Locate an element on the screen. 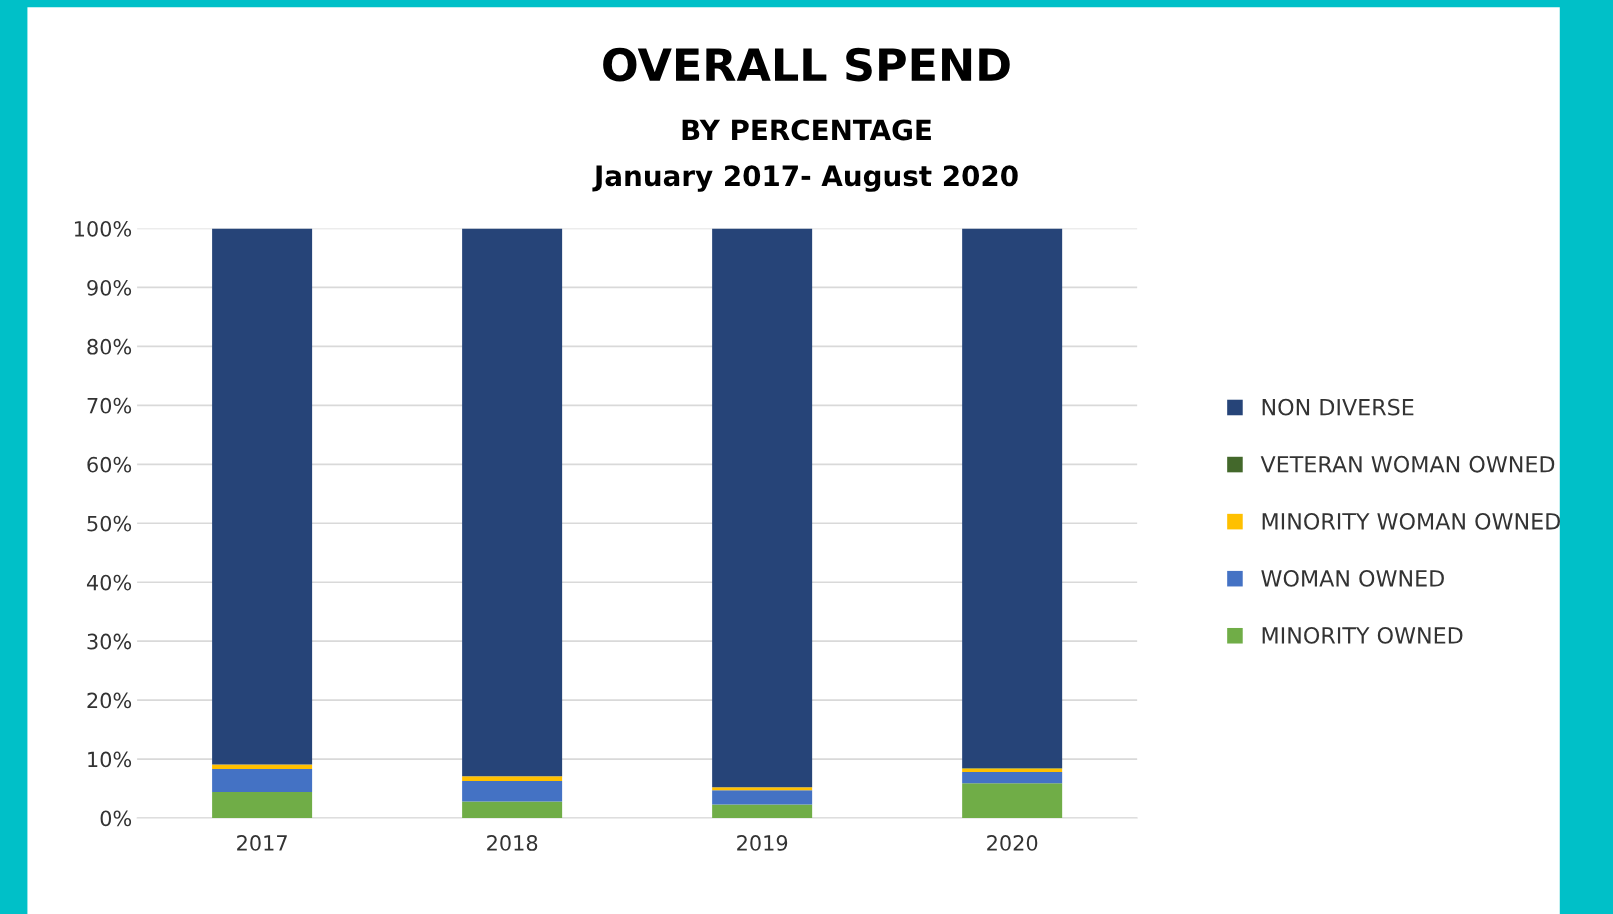 The height and width of the screenshot is (914, 1613). y-tick-label: 20% is located at coordinates (109, 700).